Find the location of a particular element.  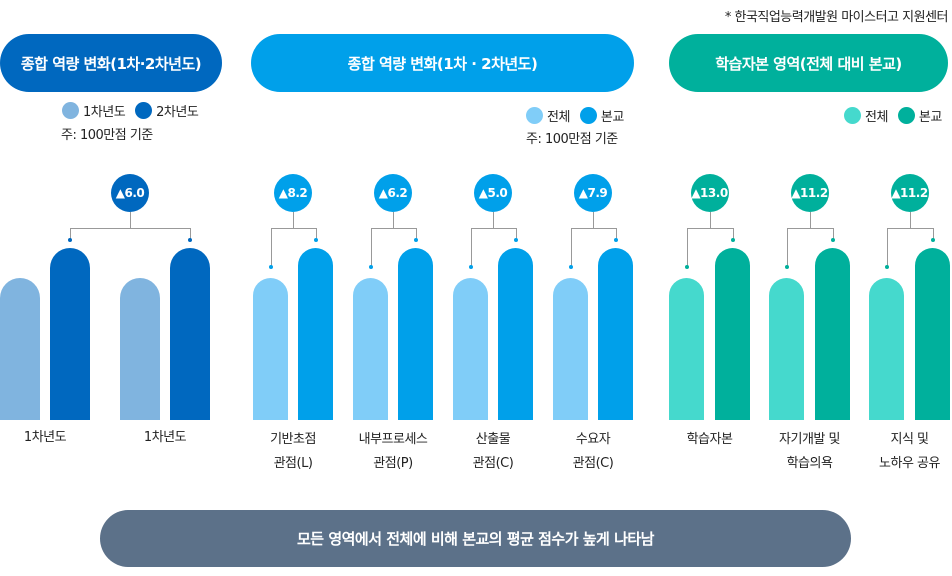

legend-label: 1차년도 is located at coordinates (104, 112).